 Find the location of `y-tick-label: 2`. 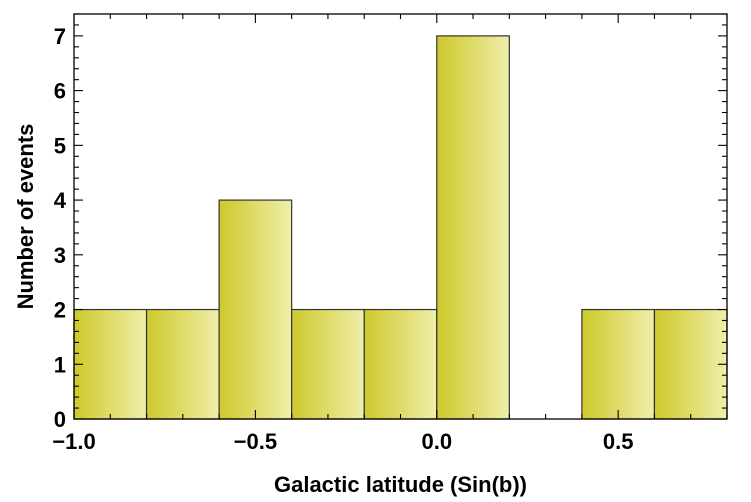

y-tick-label: 2 is located at coordinates (60, 310).